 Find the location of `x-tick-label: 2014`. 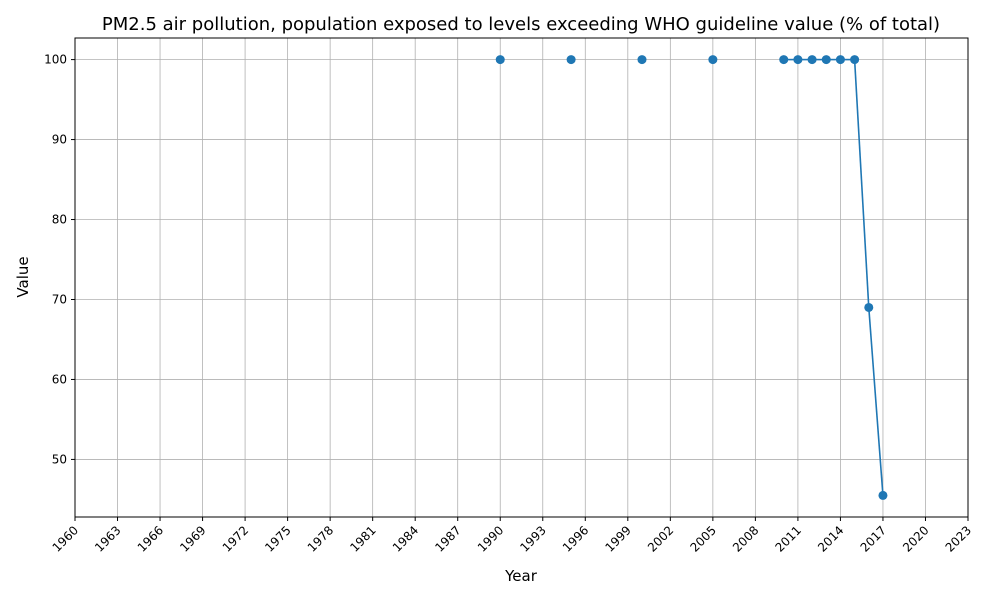

x-tick-label: 2014 is located at coordinates (830, 538).